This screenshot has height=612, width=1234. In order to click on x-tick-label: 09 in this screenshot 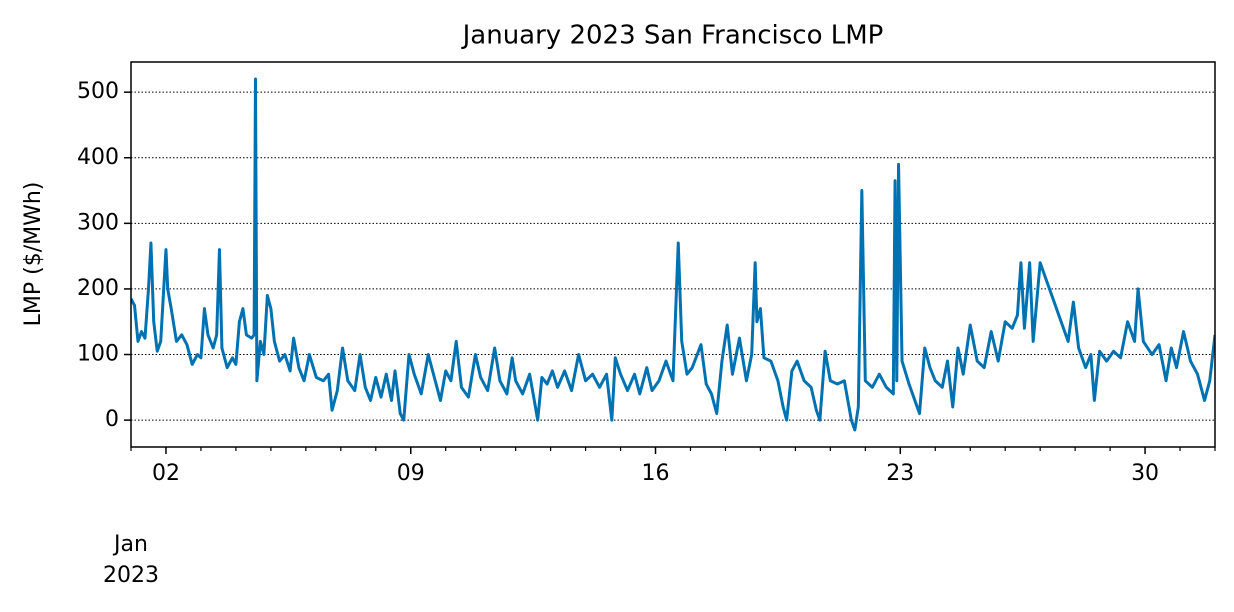, I will do `click(411, 473)`.